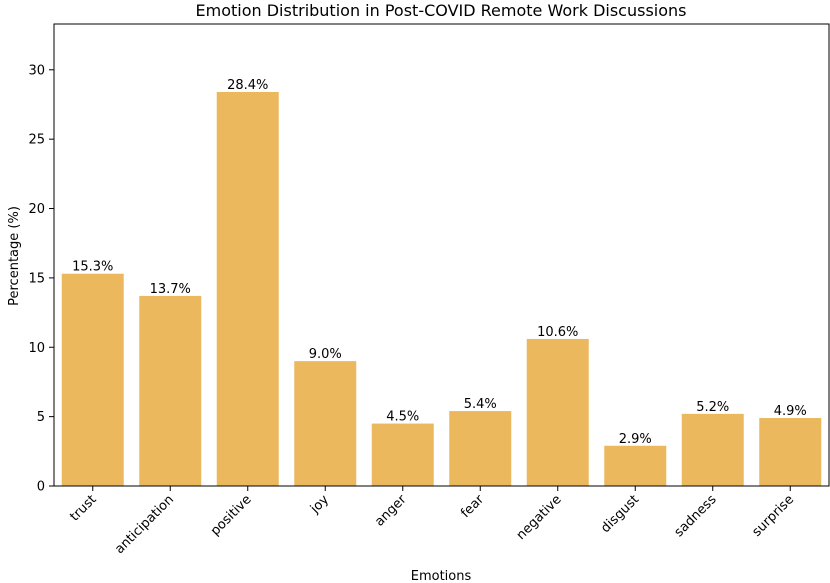  Describe the element at coordinates (402, 454) in the screenshot. I see `bar-anger` at that location.